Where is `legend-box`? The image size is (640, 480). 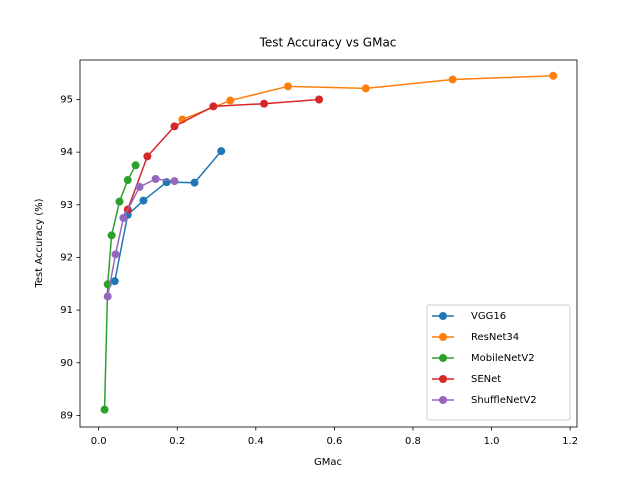
legend-box is located at coordinates (498, 362).